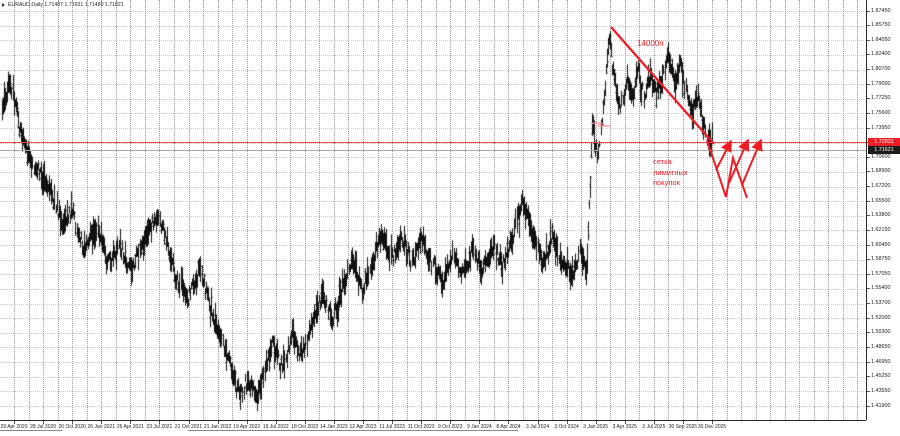 This screenshot has height=436, width=900. Describe the element at coordinates (883, 54) in the screenshot. I see `price-tick: 1.82400` at that location.